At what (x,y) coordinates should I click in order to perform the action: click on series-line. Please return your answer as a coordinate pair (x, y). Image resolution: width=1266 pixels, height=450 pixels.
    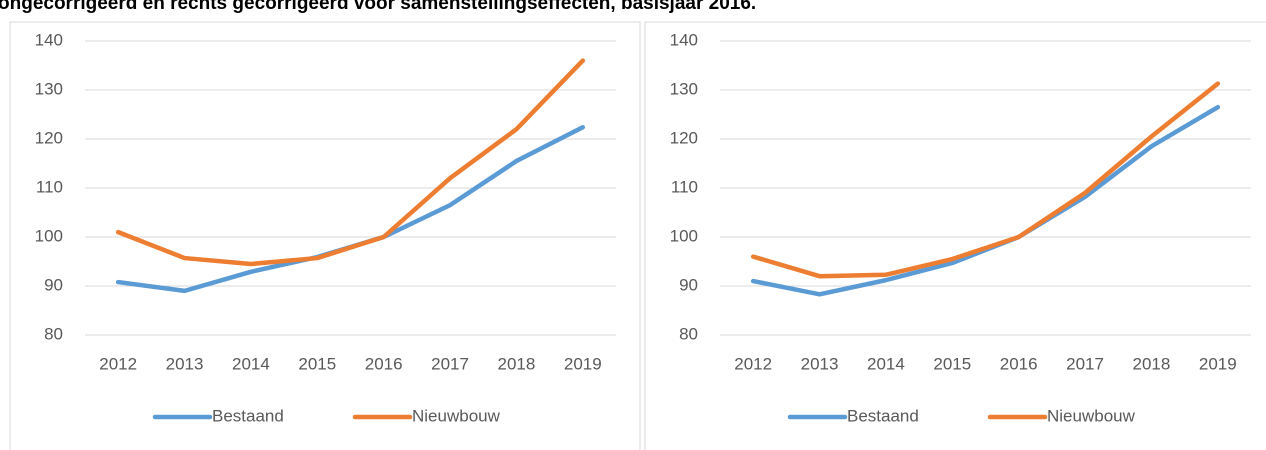
    Looking at the image, I should click on (350, 209).